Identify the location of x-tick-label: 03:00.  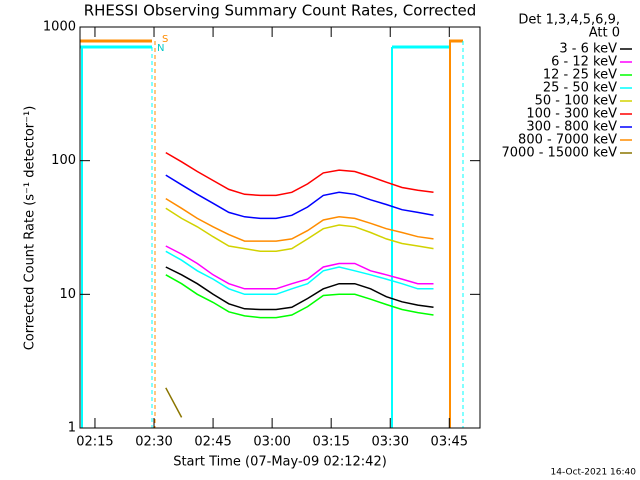
(271, 442).